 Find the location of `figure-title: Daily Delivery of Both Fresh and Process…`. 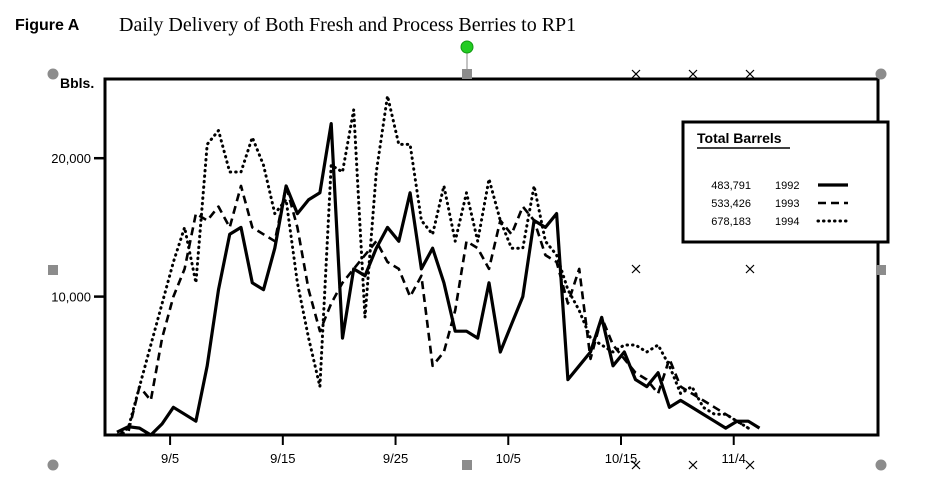

figure-title: Daily Delivery of Both Fresh and Process… is located at coordinates (348, 25).